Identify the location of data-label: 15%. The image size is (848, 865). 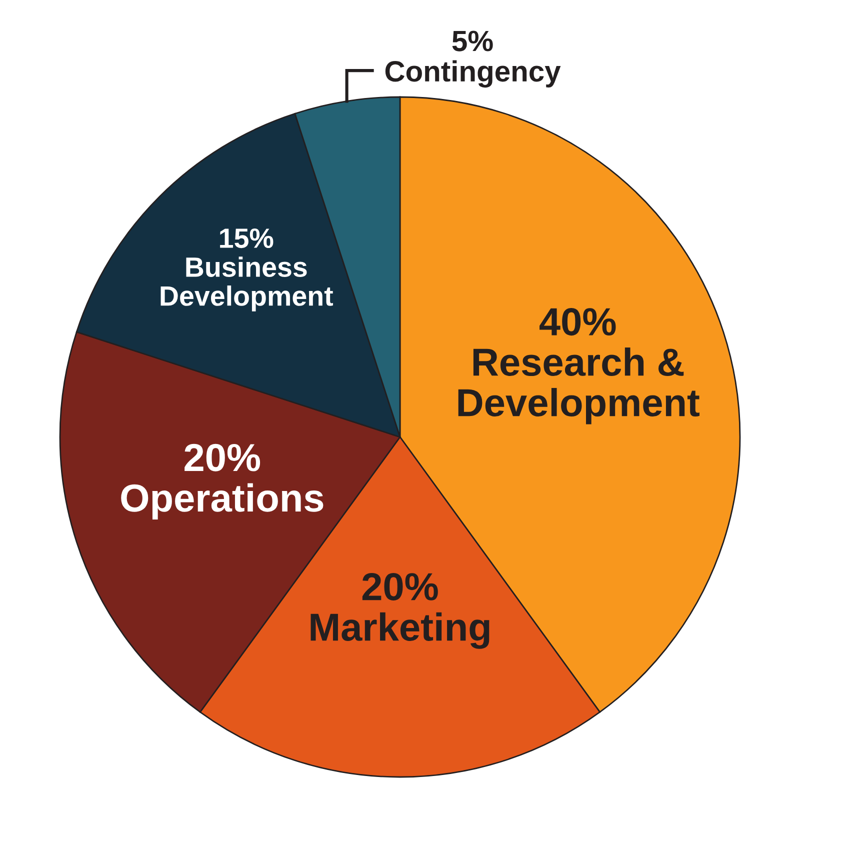
(247, 238).